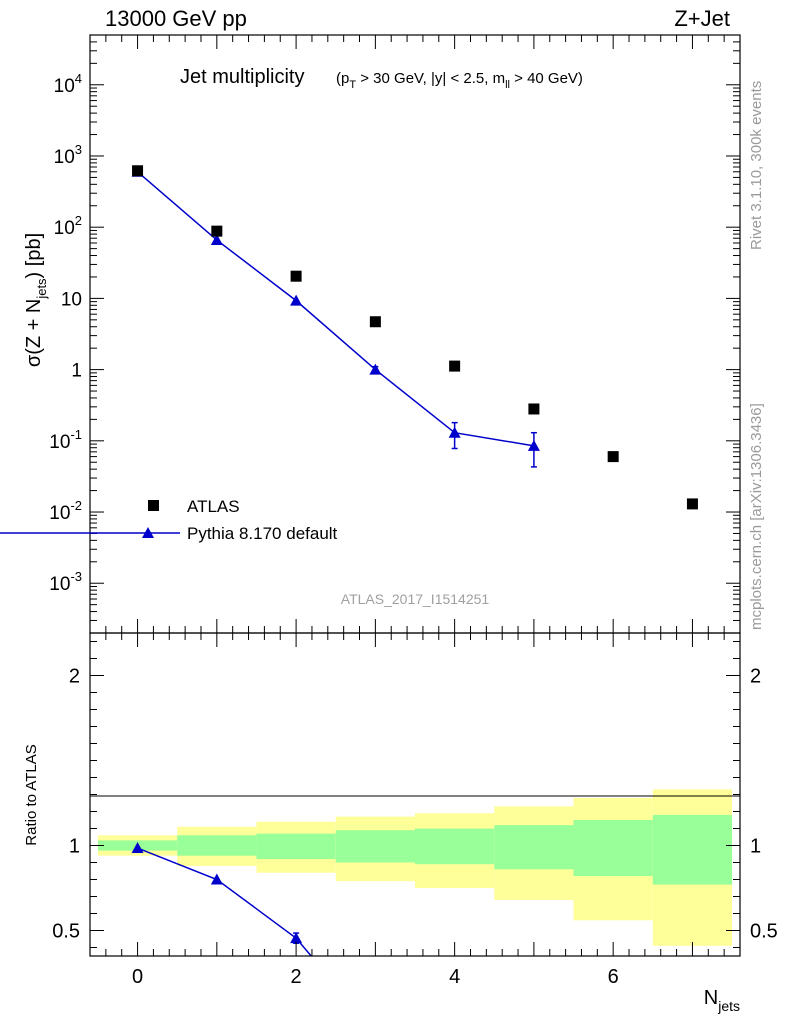  I want to click on side-label-mcplots: mcplots.cern.ch [arXiv:1306.3436], so click(756, 516).